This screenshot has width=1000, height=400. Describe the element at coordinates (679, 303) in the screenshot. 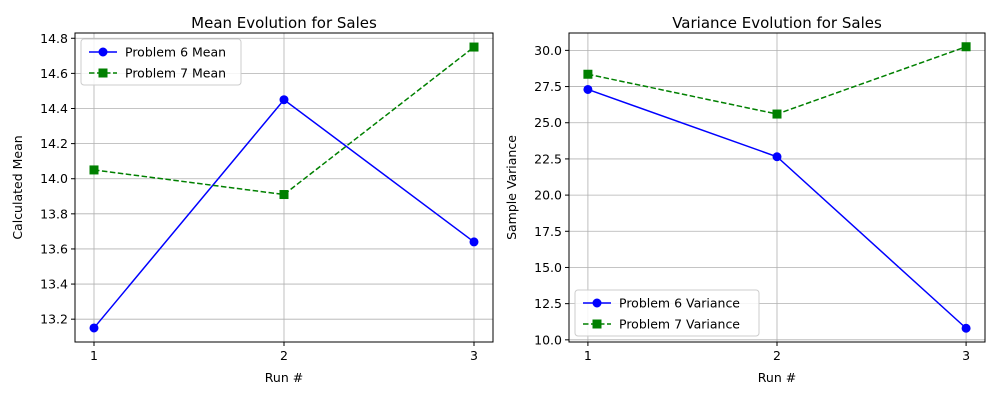

I see `legend-label: Problem 6 Variance` at that location.